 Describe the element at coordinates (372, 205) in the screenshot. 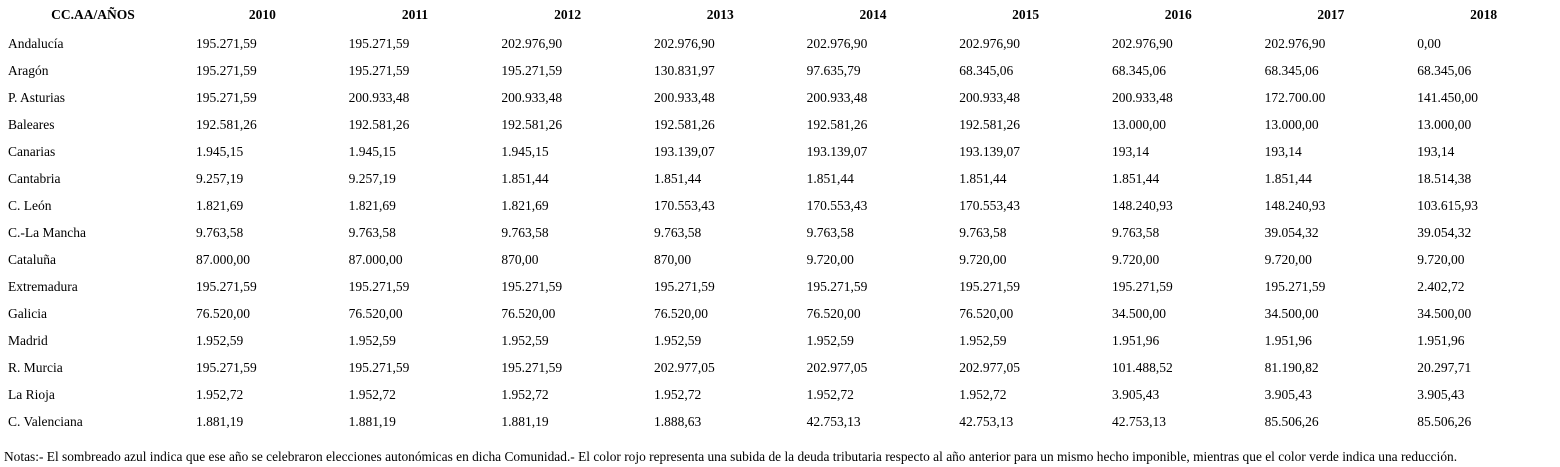

I see `value-cell: 1.821,69` at that location.